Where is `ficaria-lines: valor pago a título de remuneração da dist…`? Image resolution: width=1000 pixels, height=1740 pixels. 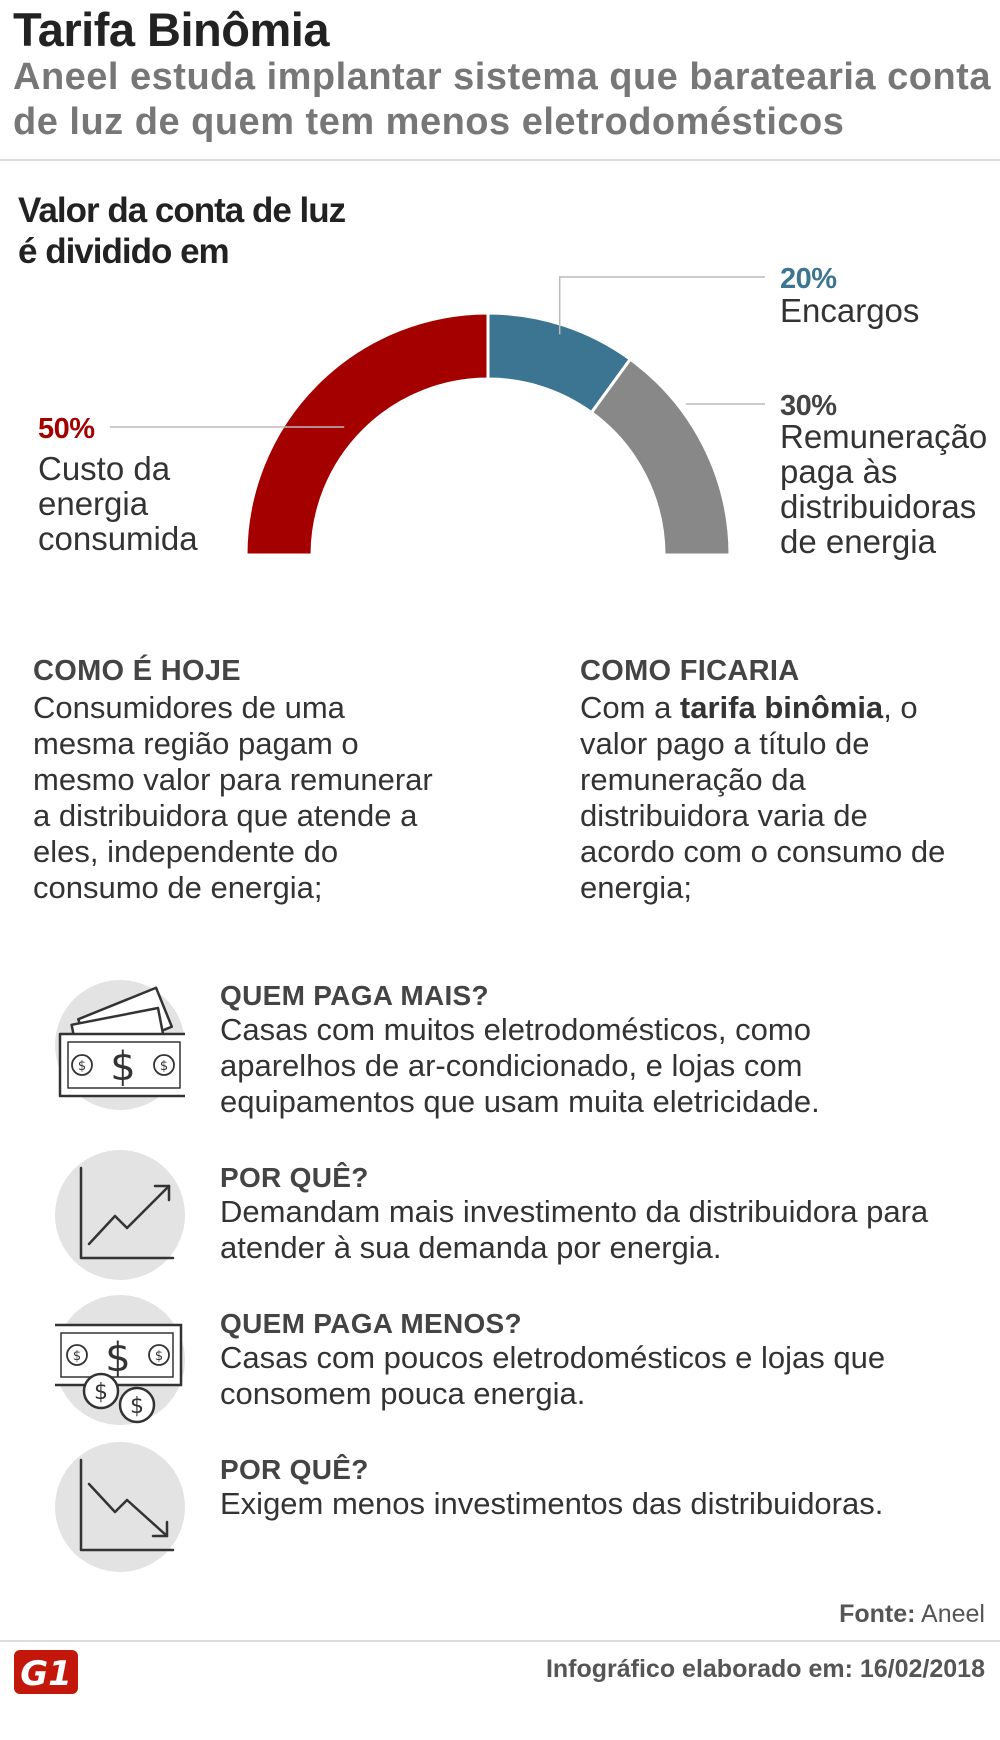
ficaria-lines: valor pago a título de remuneração da dist… is located at coordinates (785, 816).